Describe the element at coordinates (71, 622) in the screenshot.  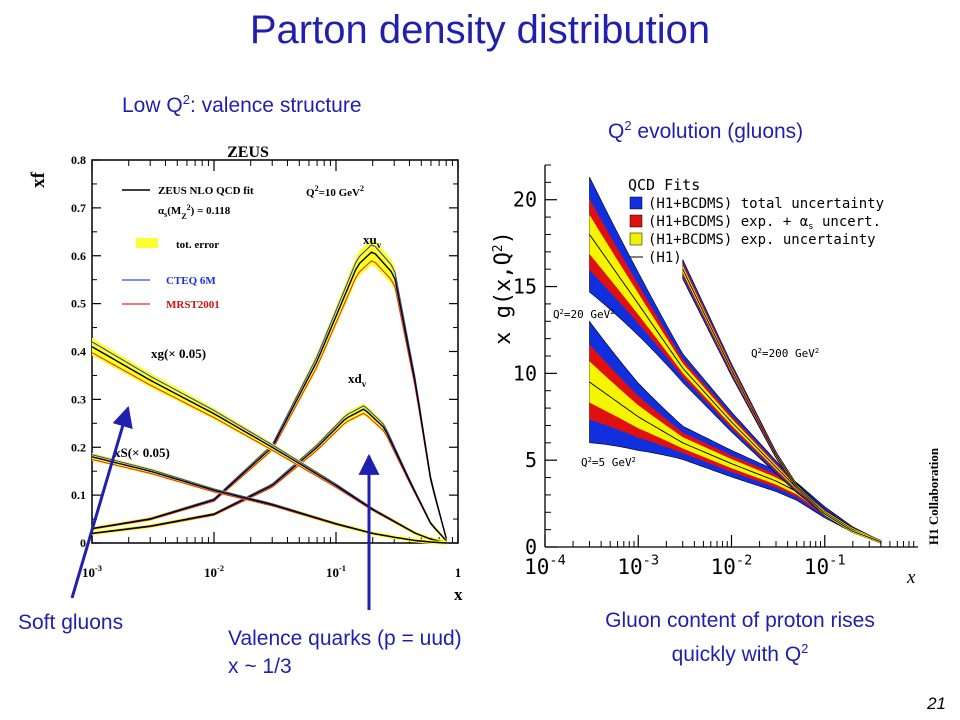
I see `caption-soft-gluons: Soft gluons` at that location.